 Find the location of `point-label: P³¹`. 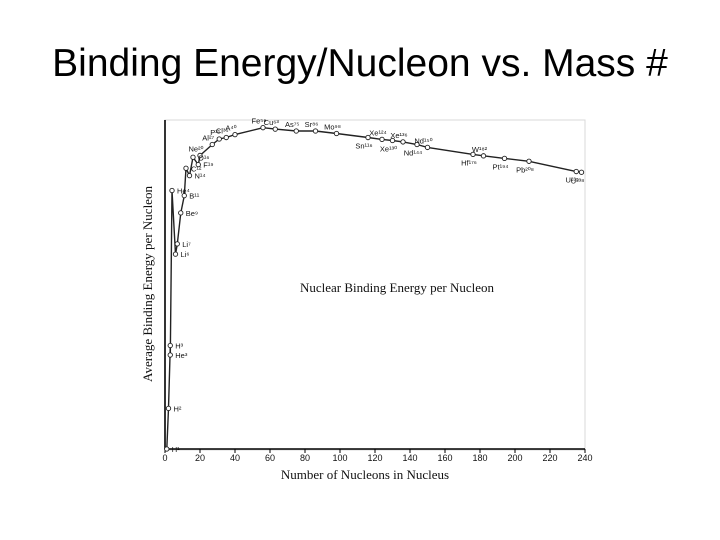

point-label: P³¹ is located at coordinates (215, 132).